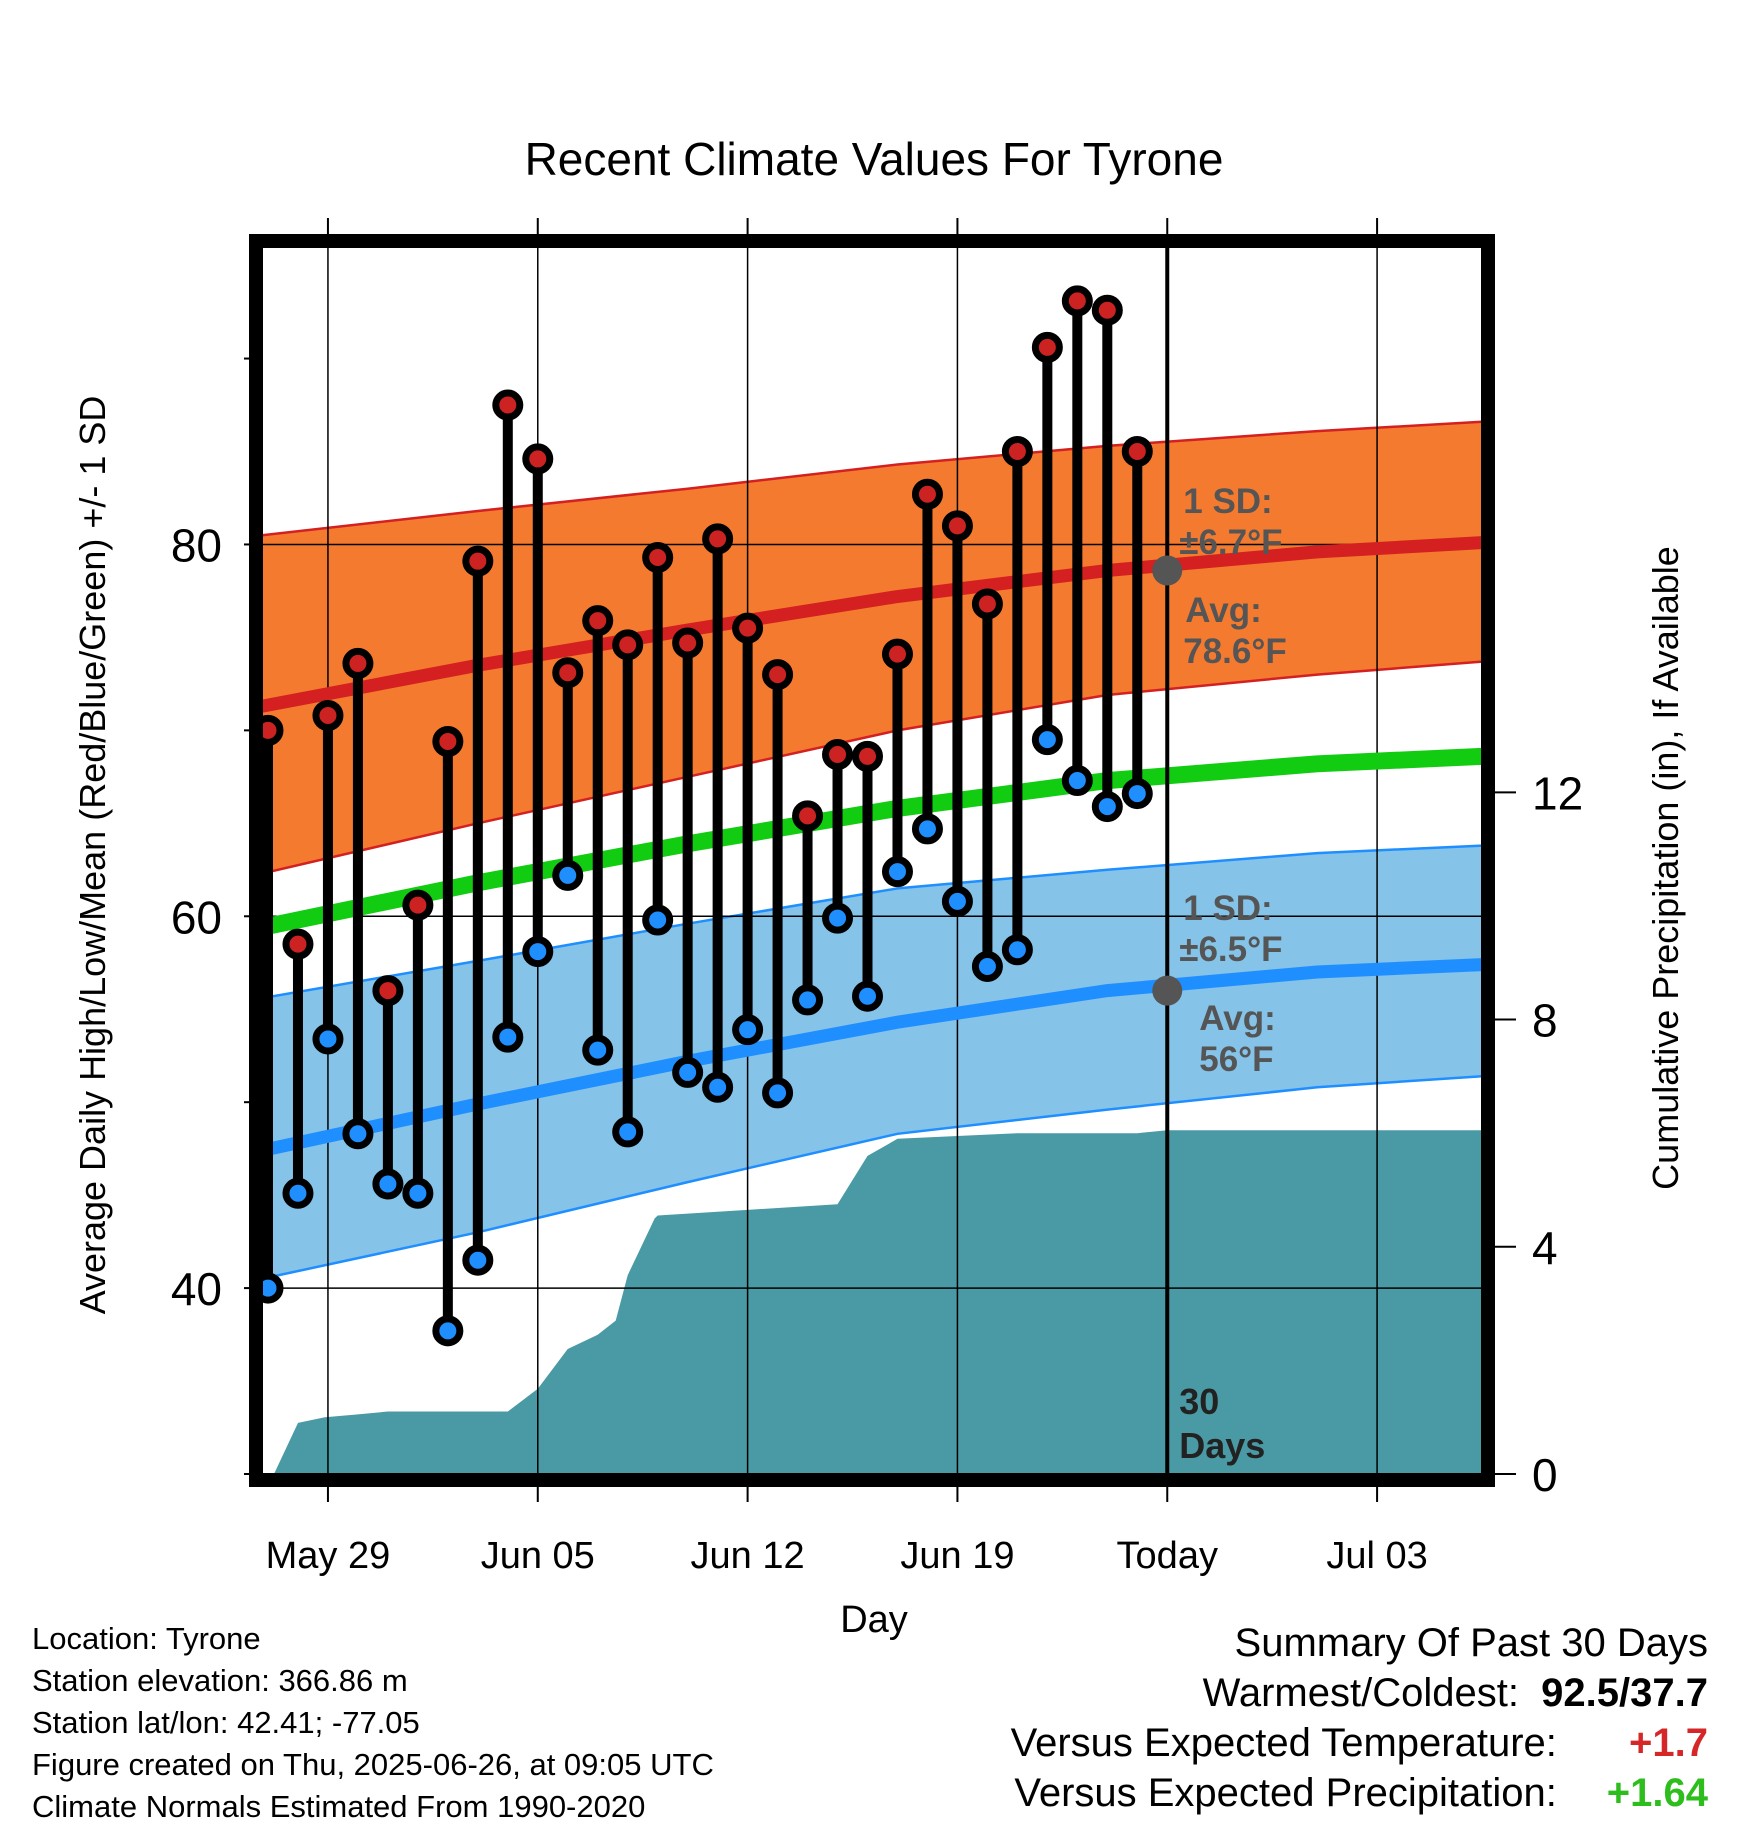 The height and width of the screenshot is (1828, 1748). I want to click on summary-warm-cold: Warmest/Coldest: 92.5/37.7, so click(1359, 1693).